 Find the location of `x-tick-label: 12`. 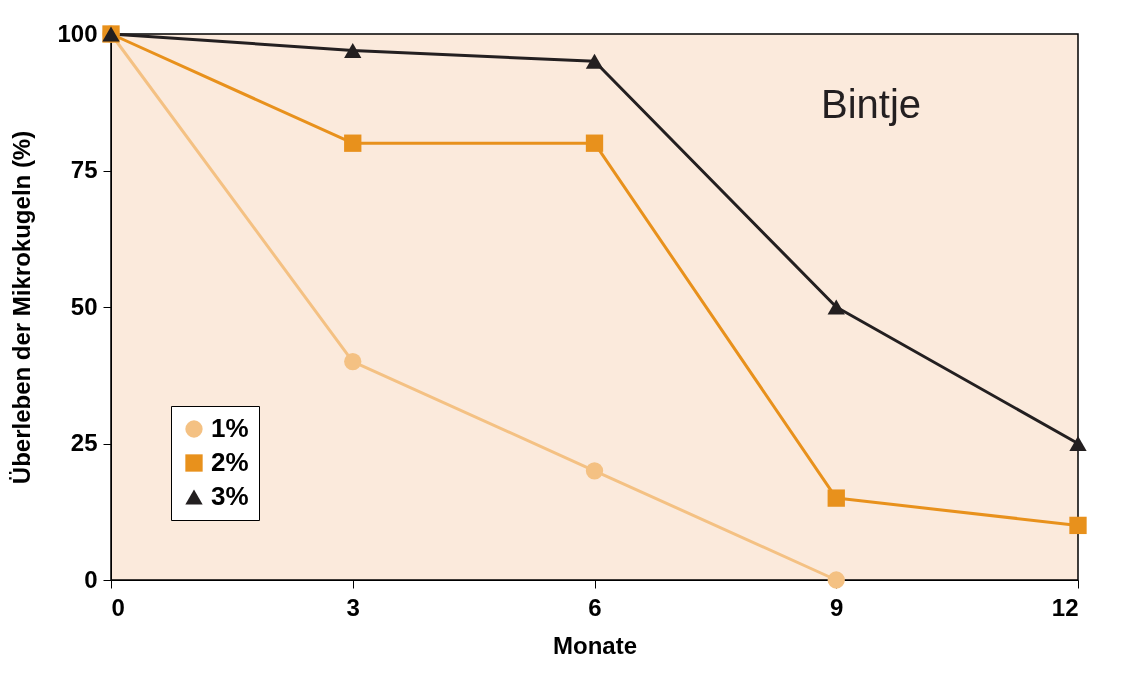

x-tick-label: 12 is located at coordinates (1065, 607).